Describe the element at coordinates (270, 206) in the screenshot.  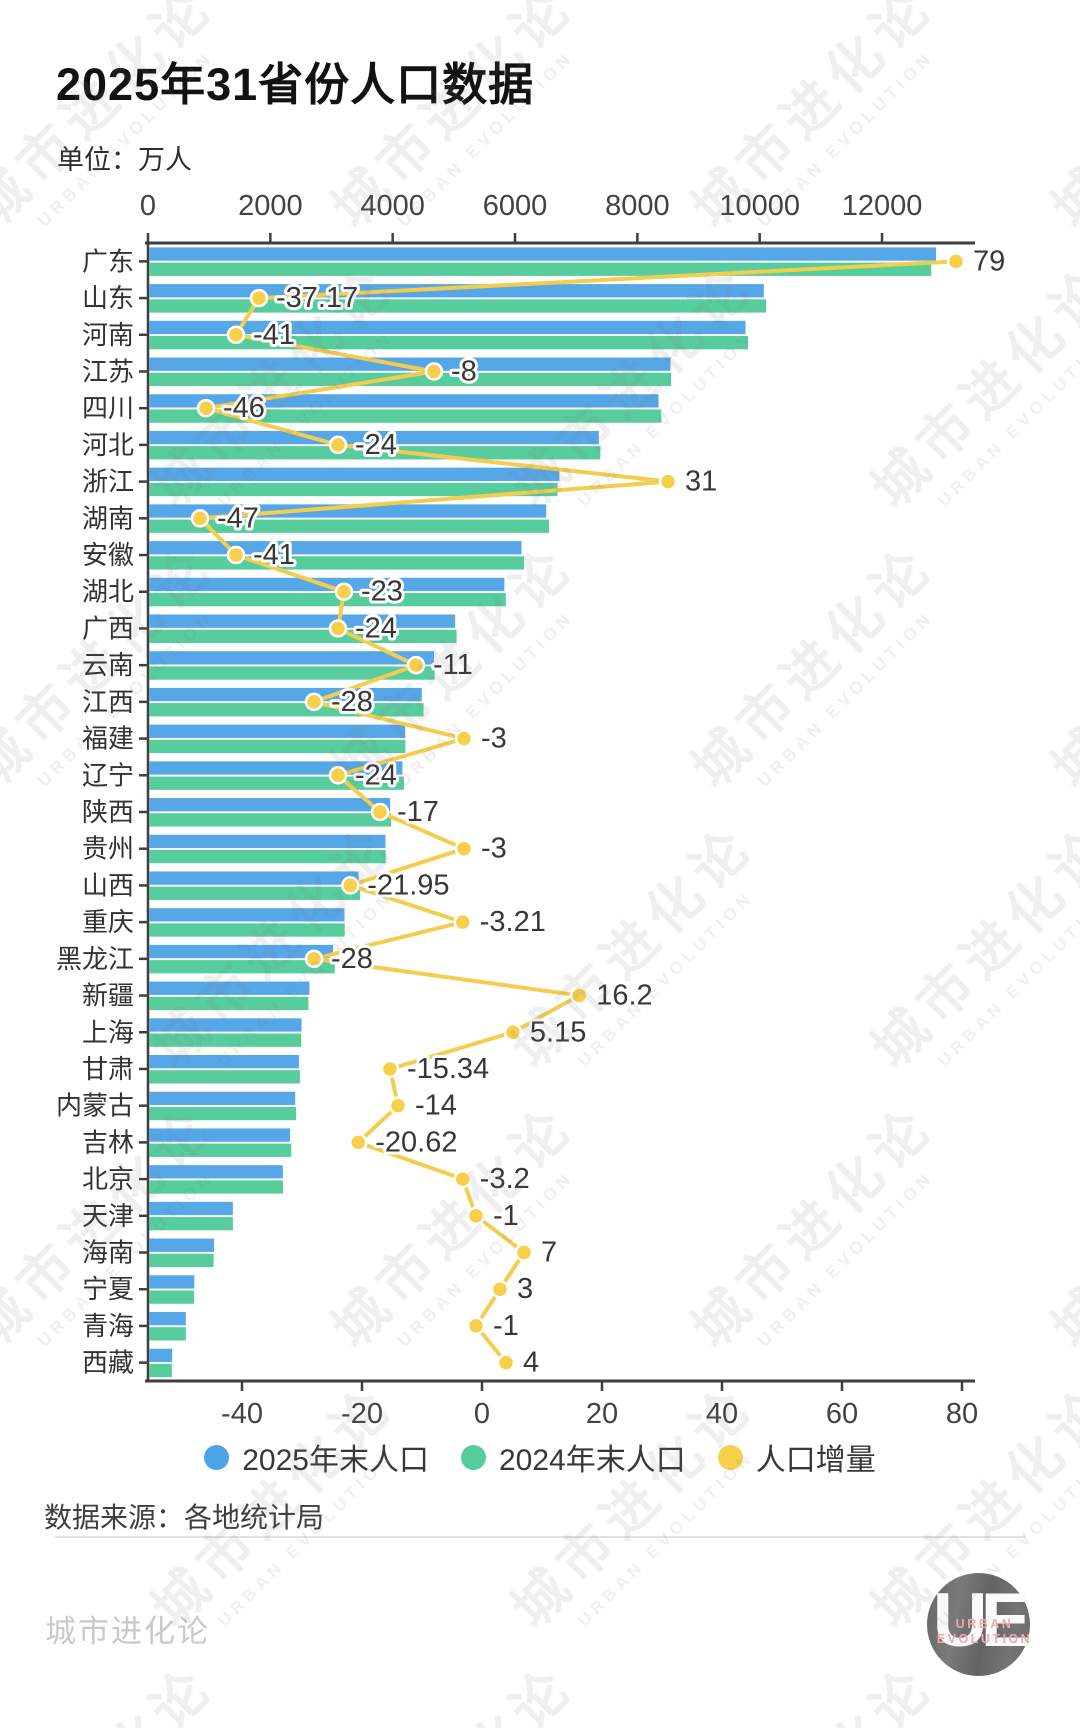
I see `top-tick-label-2000: 2000` at that location.